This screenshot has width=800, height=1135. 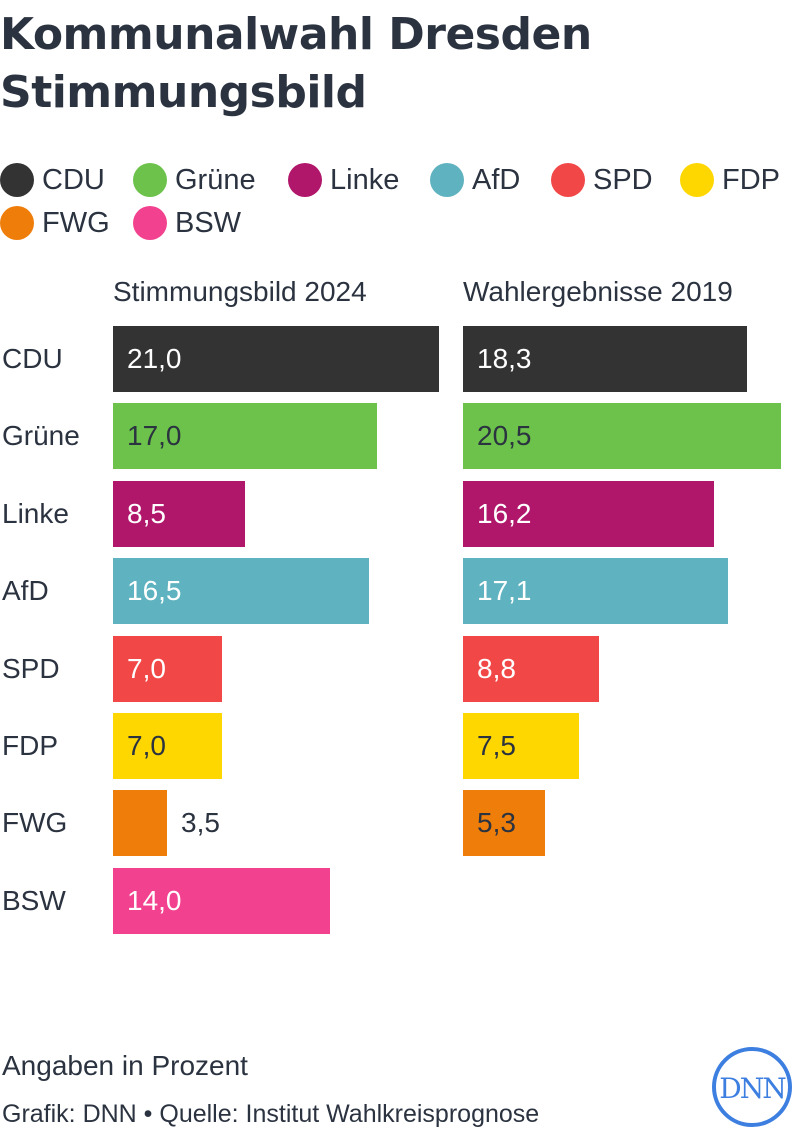 I want to click on legend-label-afd: AfD, so click(x=496, y=179).